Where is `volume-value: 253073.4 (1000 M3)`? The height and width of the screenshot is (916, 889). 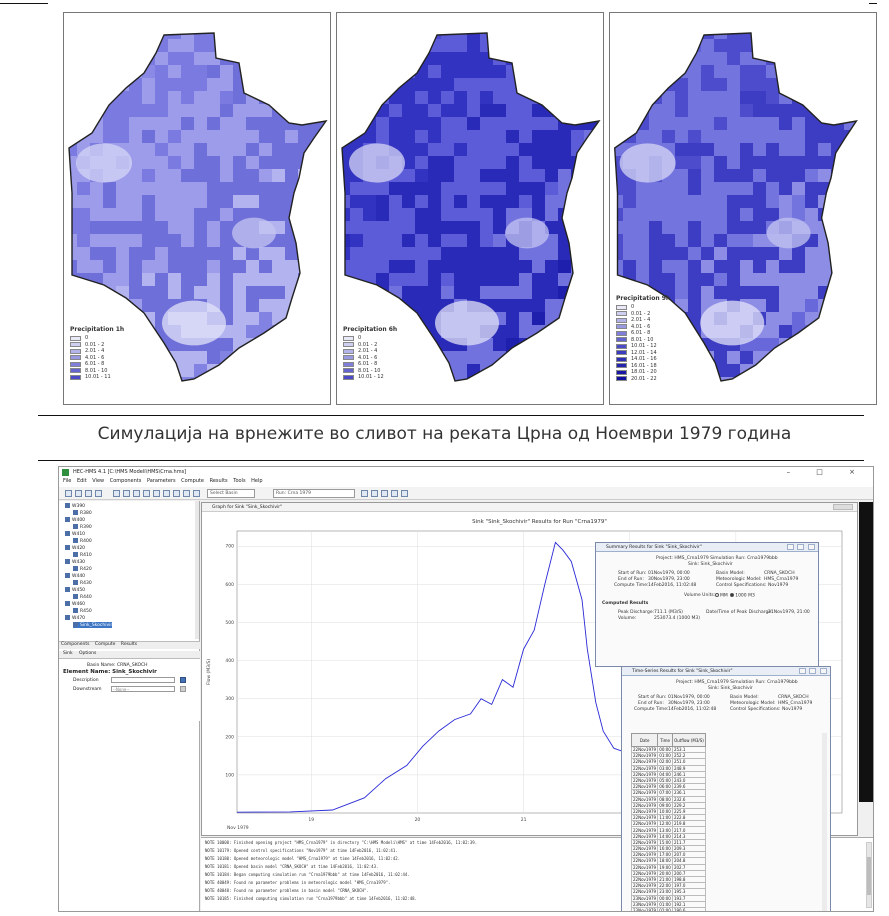 volume-value: 253073.4 (1000 M3) is located at coordinates (677, 618).